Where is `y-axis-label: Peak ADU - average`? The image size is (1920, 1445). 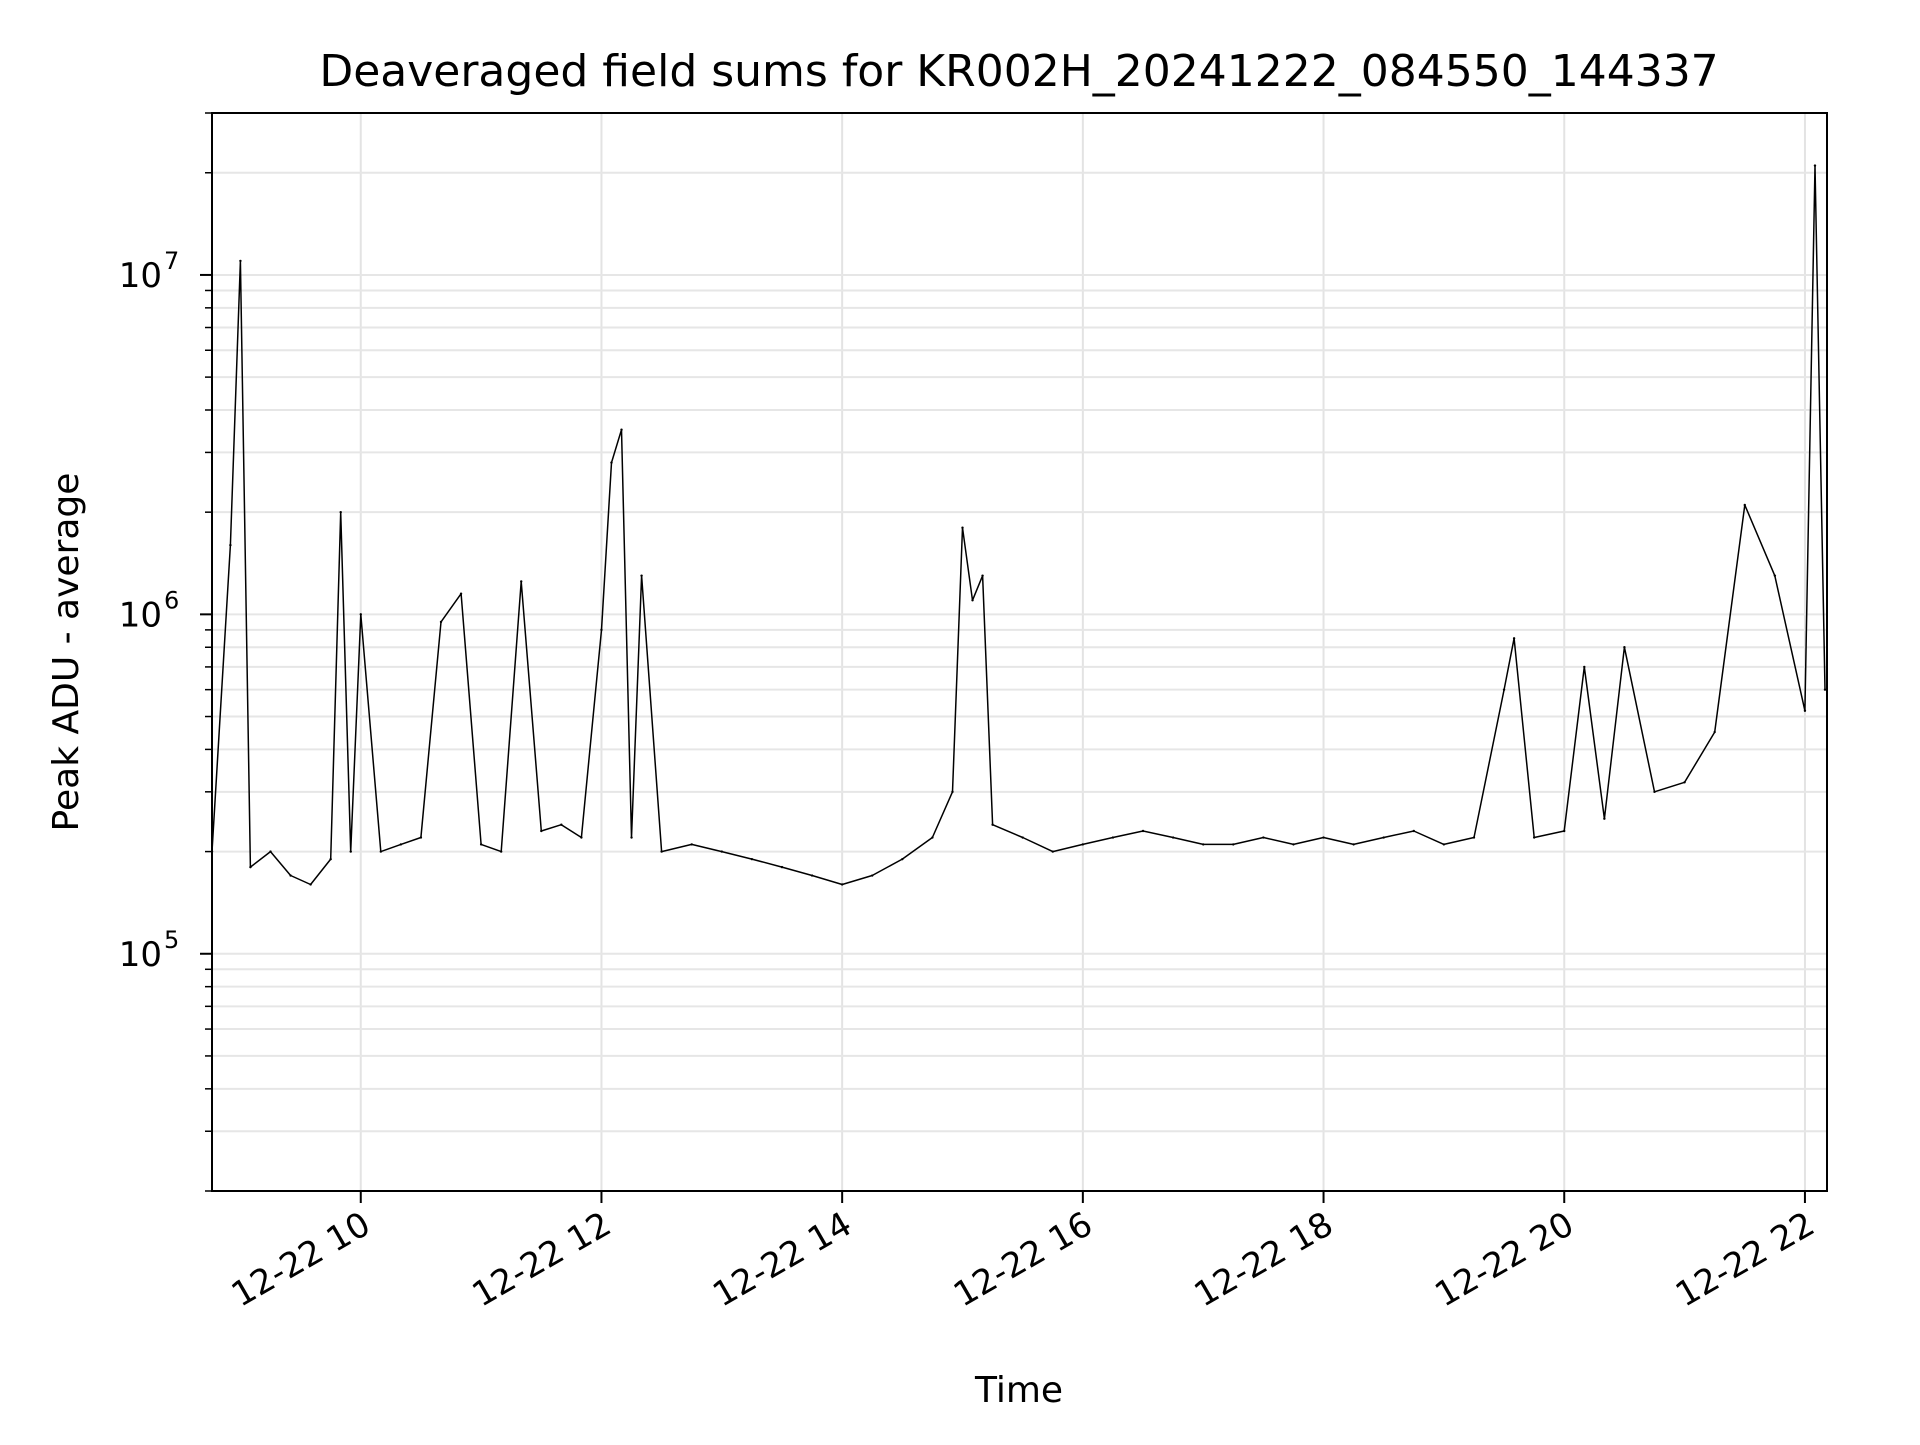
y-axis-label: Peak ADU - average is located at coordinates (66, 652).